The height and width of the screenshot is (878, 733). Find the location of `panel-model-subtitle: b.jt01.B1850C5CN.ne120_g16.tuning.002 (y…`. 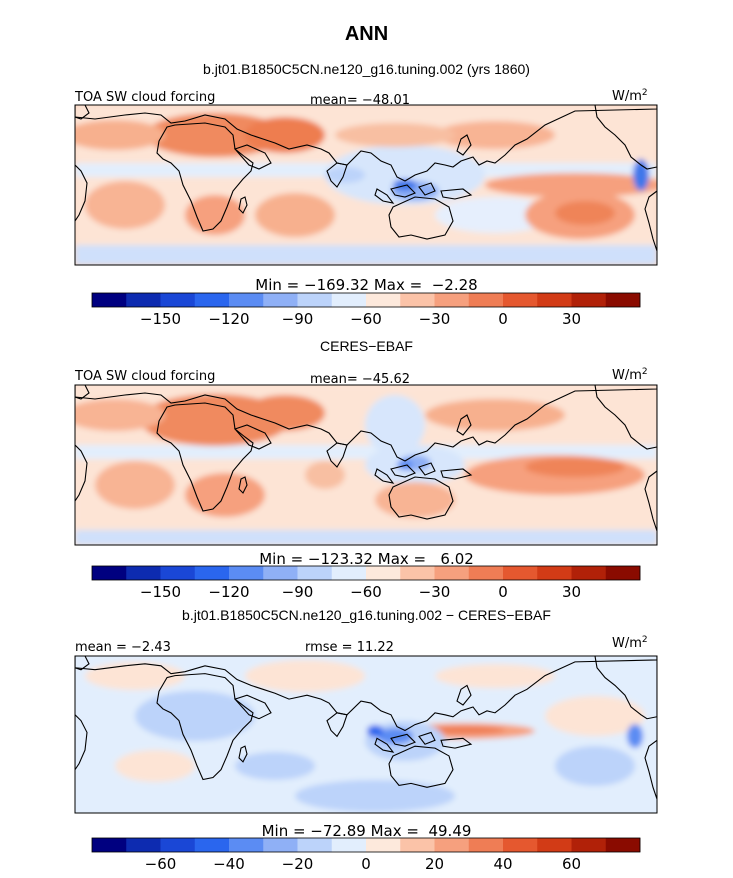

panel-model-subtitle: b.jt01.B1850C5CN.ne120_g16.tuning.002 (y… is located at coordinates (366, 69).